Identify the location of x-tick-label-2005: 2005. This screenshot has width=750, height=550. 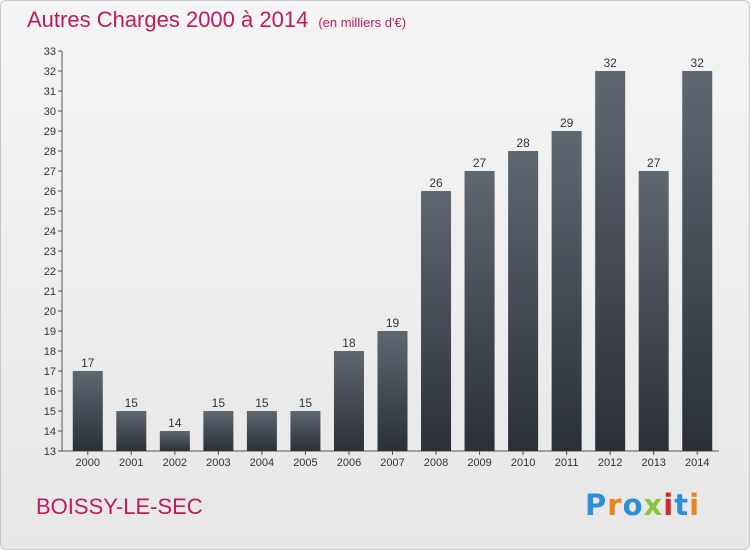
(305, 463).